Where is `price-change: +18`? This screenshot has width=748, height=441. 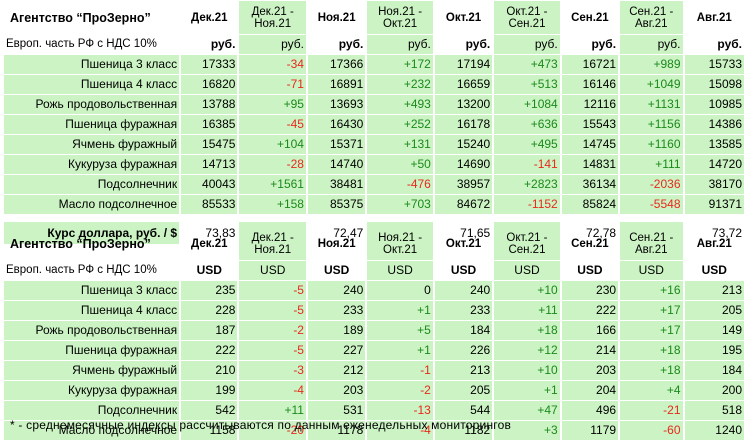 price-change: +18 is located at coordinates (527, 330).